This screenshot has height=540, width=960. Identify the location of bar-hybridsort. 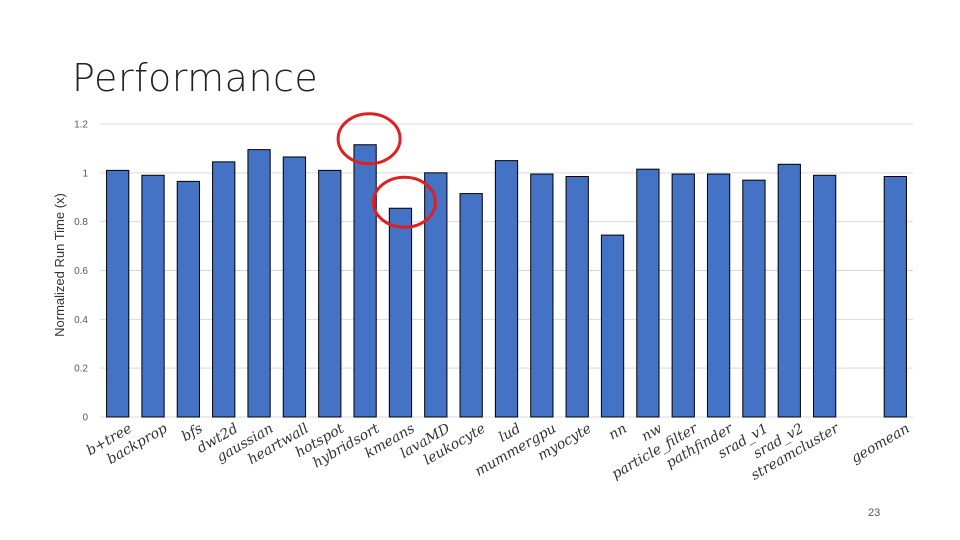
(365, 281).